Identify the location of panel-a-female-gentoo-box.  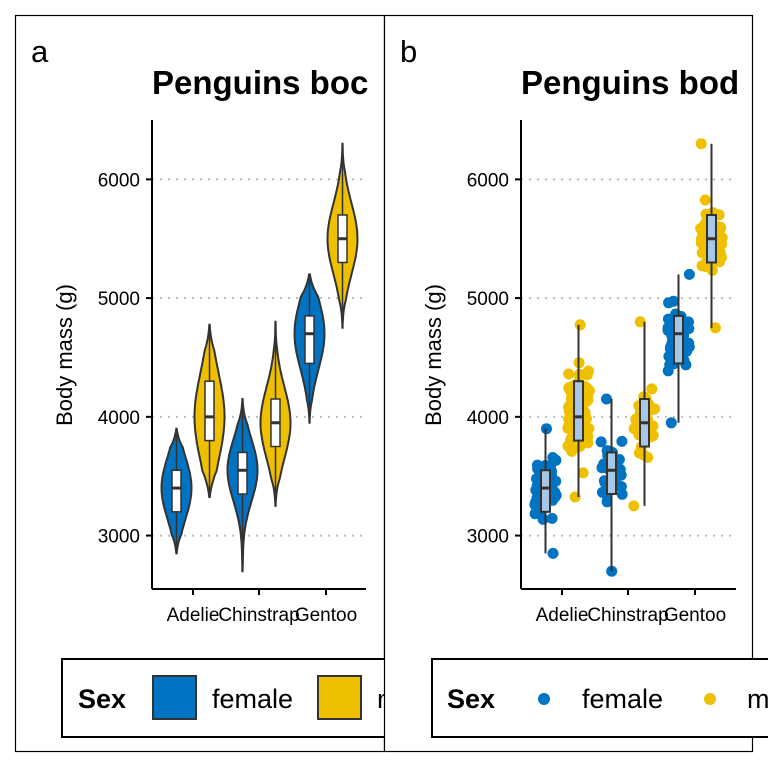
(309, 340).